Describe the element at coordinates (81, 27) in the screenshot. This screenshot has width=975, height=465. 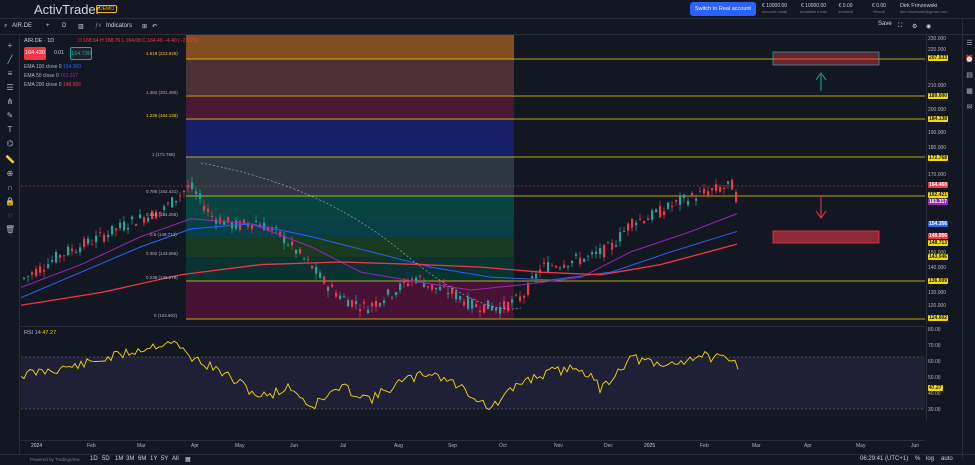
I see `chart-type-icon: ▥` at that location.